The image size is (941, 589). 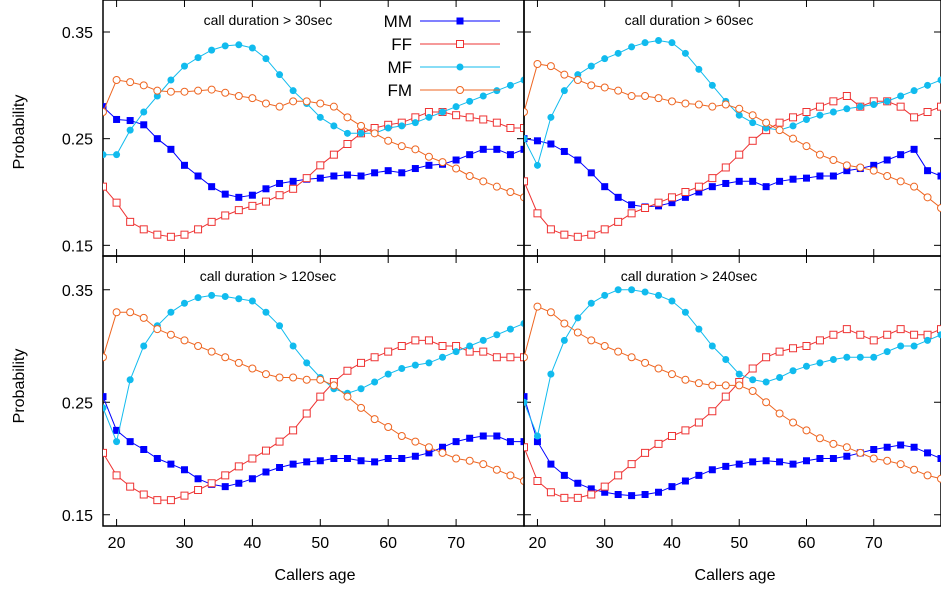 I want to click on x-tick-label: 60, so click(x=388, y=543).